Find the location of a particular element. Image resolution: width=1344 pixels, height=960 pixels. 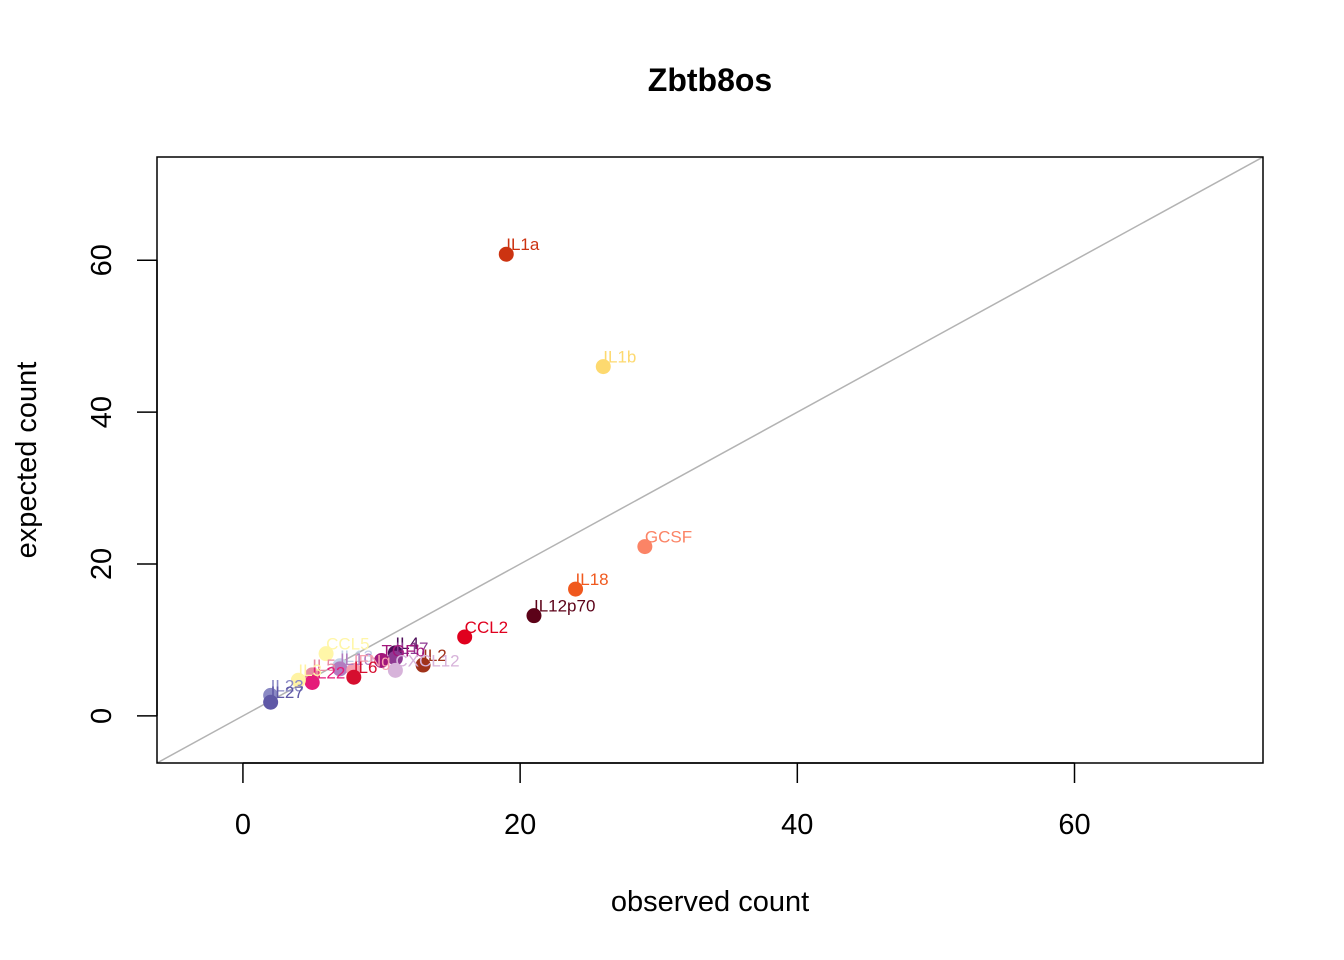

point-label-il13: IL13 is located at coordinates (356, 656).